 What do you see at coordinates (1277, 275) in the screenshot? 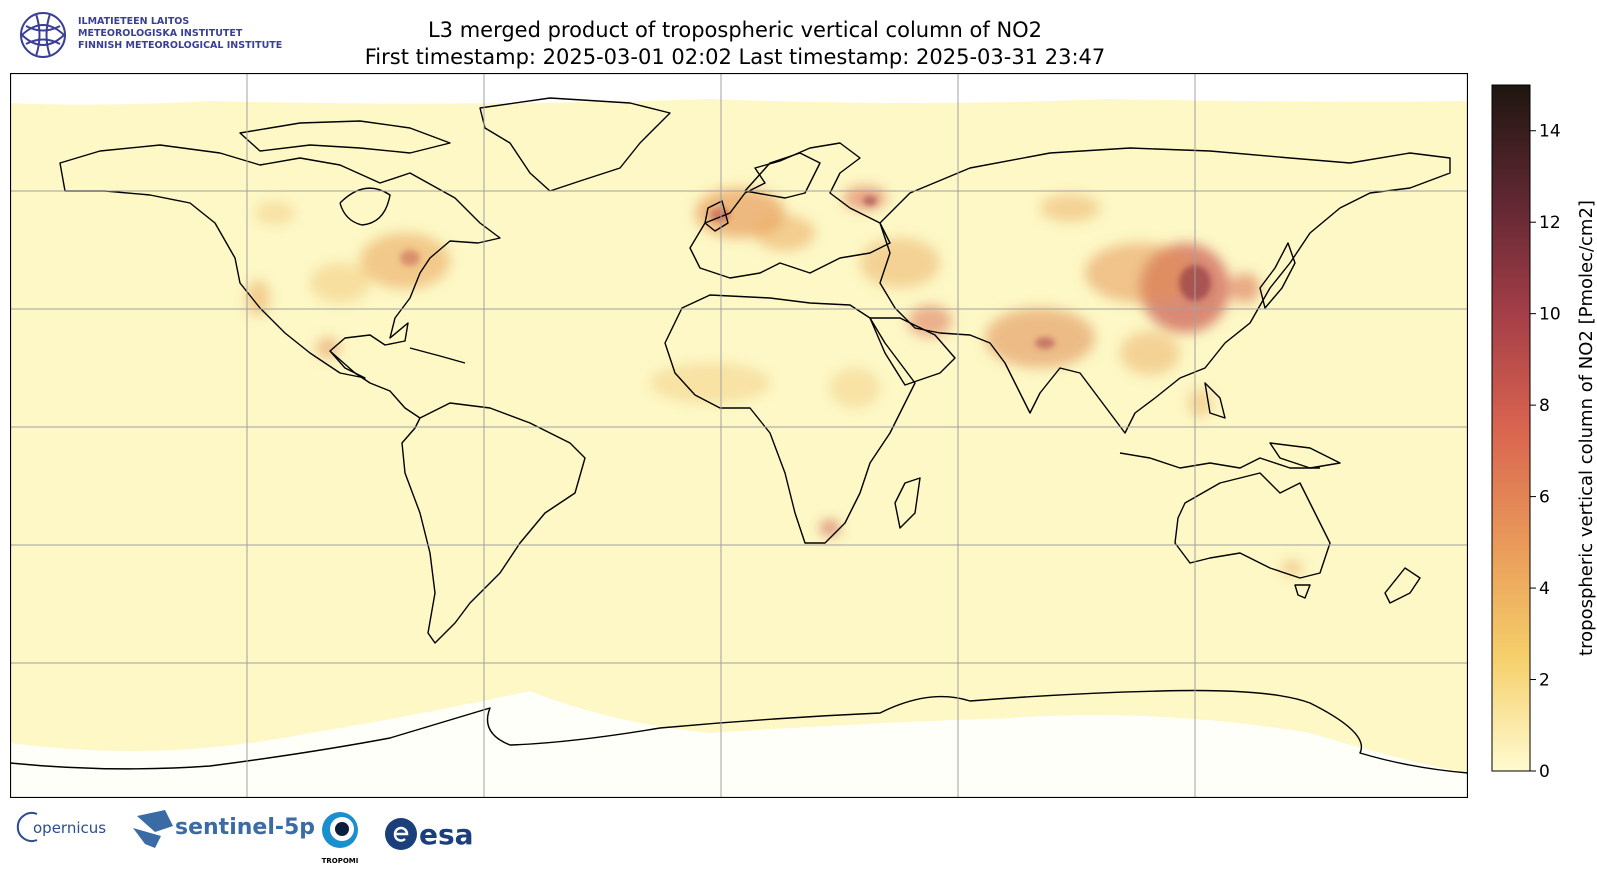
I see `coast-japan` at bounding box center [1277, 275].